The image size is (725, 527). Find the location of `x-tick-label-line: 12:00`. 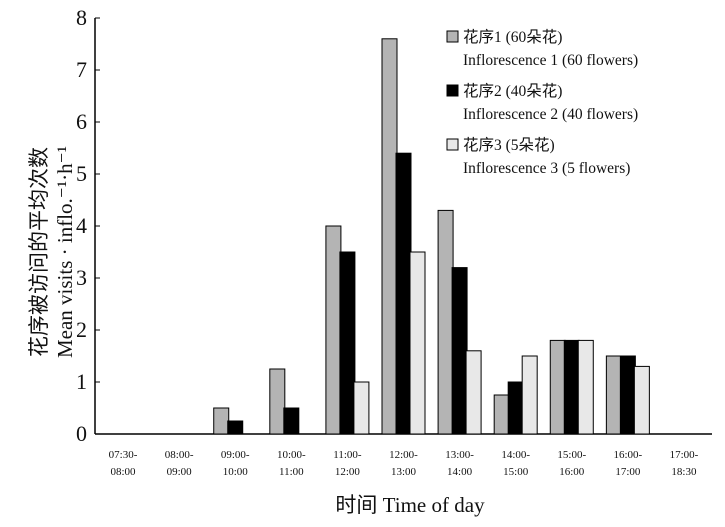

x-tick-label-line: 12:00 is located at coordinates (348, 472).